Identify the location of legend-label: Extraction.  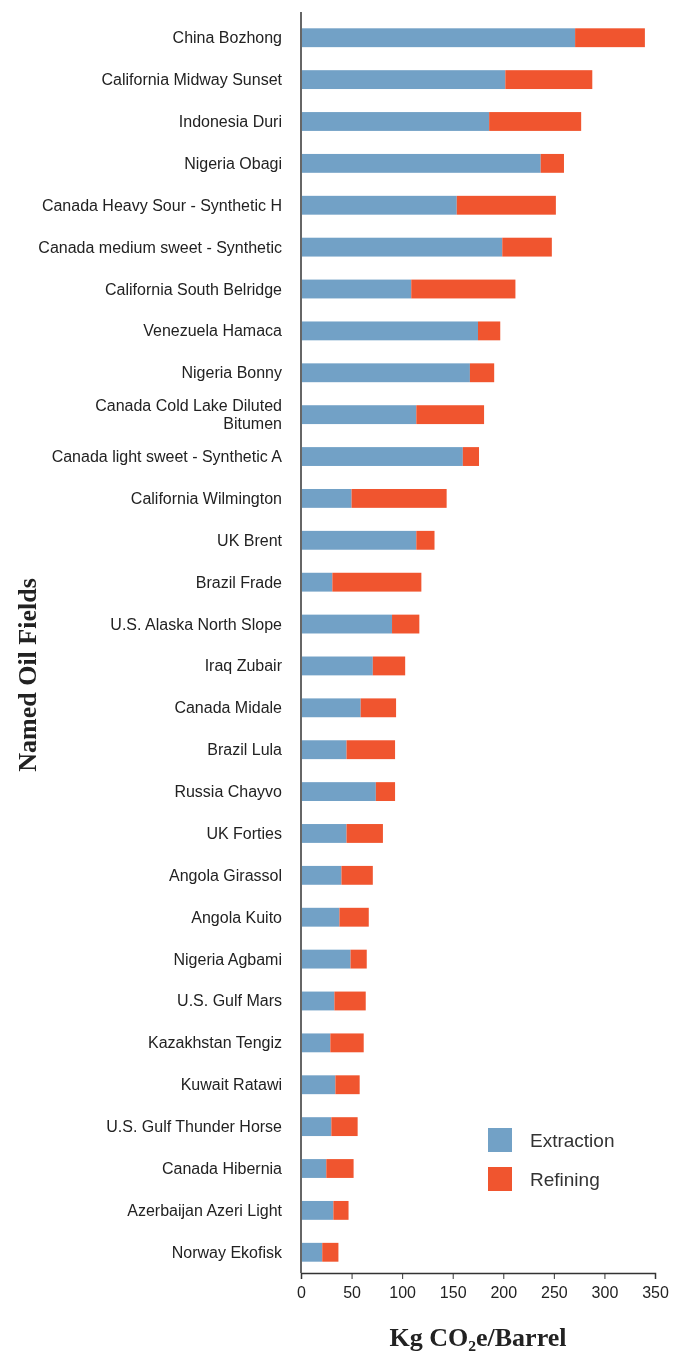
(572, 1140).